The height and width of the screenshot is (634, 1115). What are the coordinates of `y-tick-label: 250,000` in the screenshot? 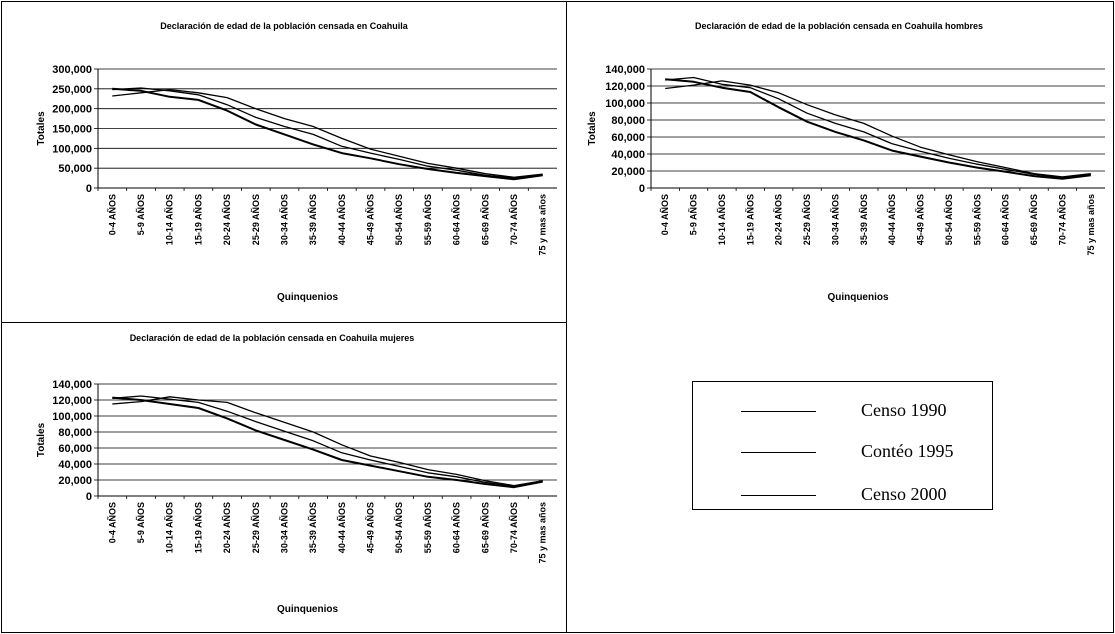 It's located at (72, 90).